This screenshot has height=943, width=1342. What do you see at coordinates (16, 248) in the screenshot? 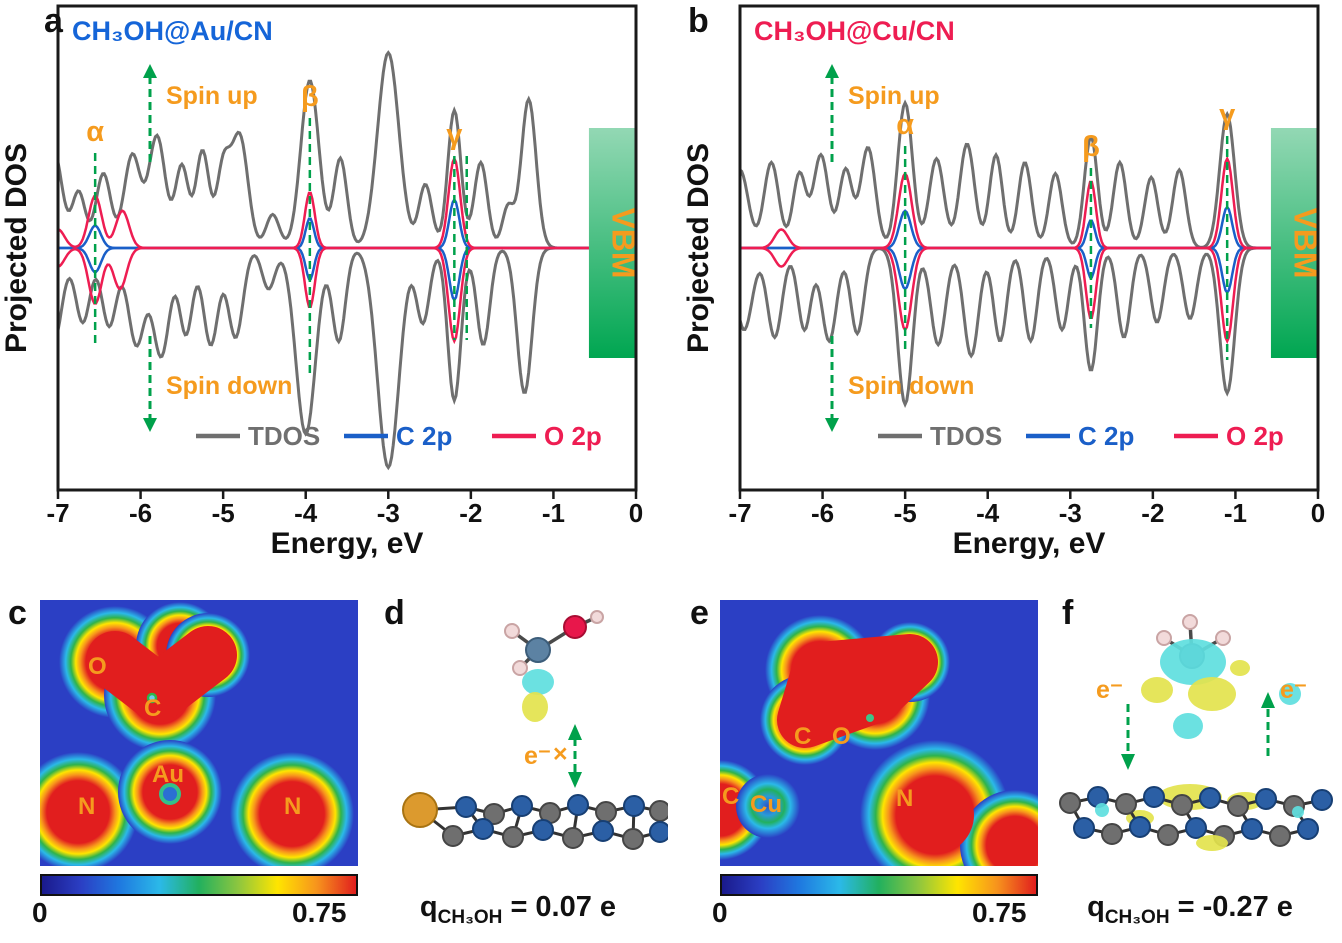
I see `y-axis-title: Projected DOS` at bounding box center [16, 248].